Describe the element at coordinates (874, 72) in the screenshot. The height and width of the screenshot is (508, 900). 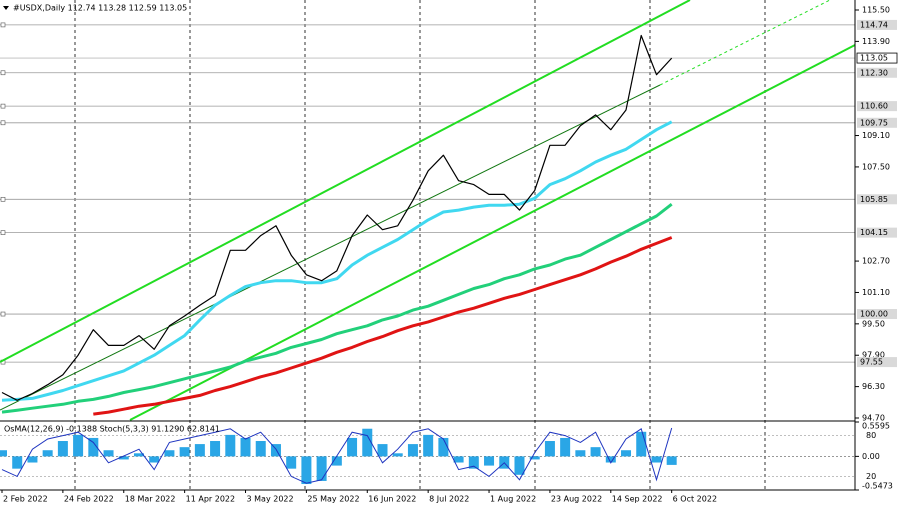
I see `level-label: 112.30` at that location.